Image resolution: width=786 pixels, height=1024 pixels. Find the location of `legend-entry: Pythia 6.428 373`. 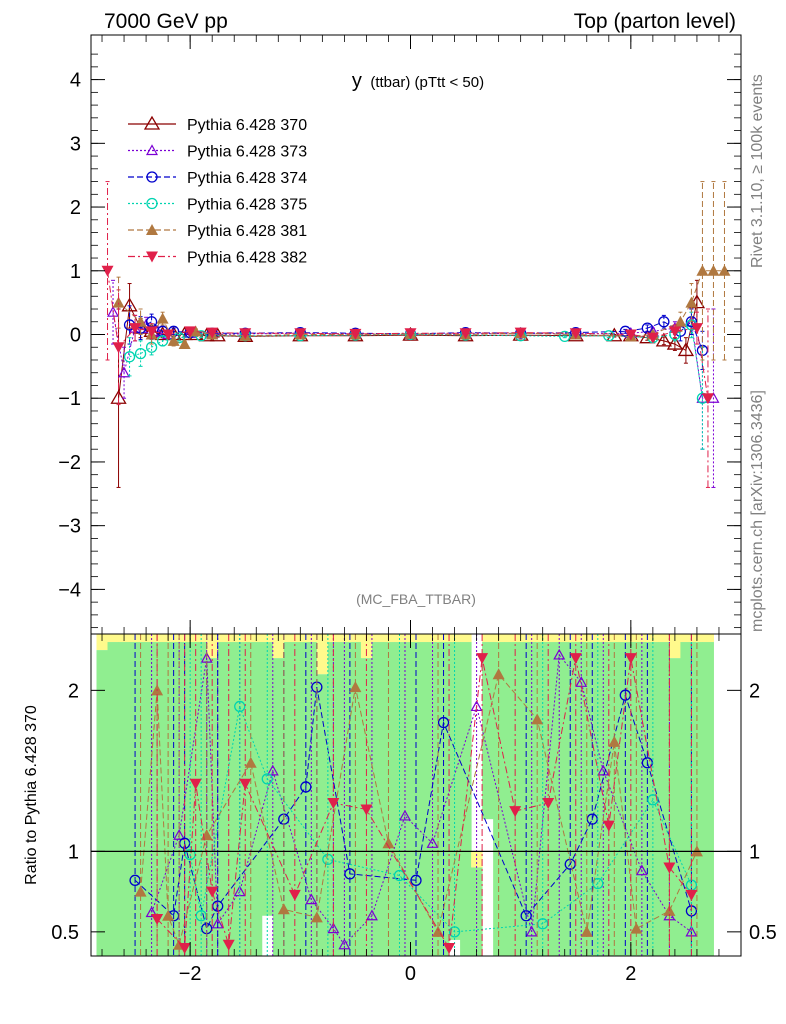

legend-entry: Pythia 6.428 373 is located at coordinates (217, 152).